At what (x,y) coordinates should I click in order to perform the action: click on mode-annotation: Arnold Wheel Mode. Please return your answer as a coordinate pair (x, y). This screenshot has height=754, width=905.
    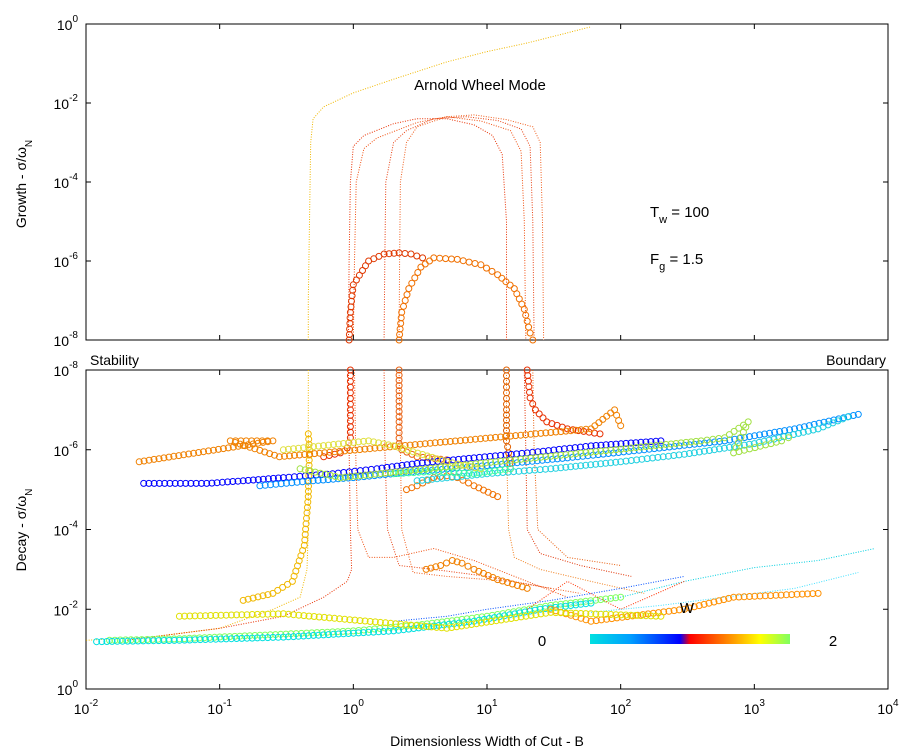
    Looking at the image, I should click on (480, 85).